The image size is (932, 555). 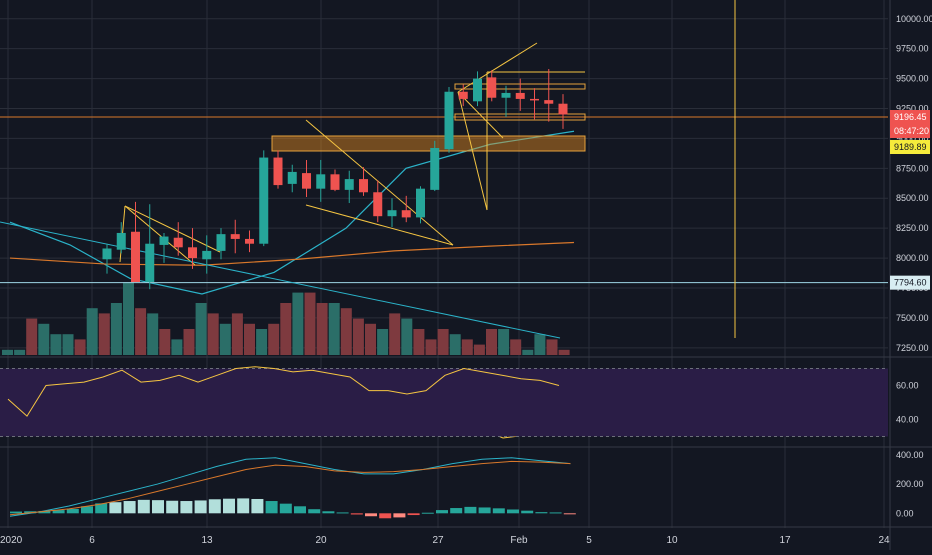 What do you see at coordinates (912, 258) in the screenshot?
I see `y-tick-label: 8000.00` at bounding box center [912, 258].